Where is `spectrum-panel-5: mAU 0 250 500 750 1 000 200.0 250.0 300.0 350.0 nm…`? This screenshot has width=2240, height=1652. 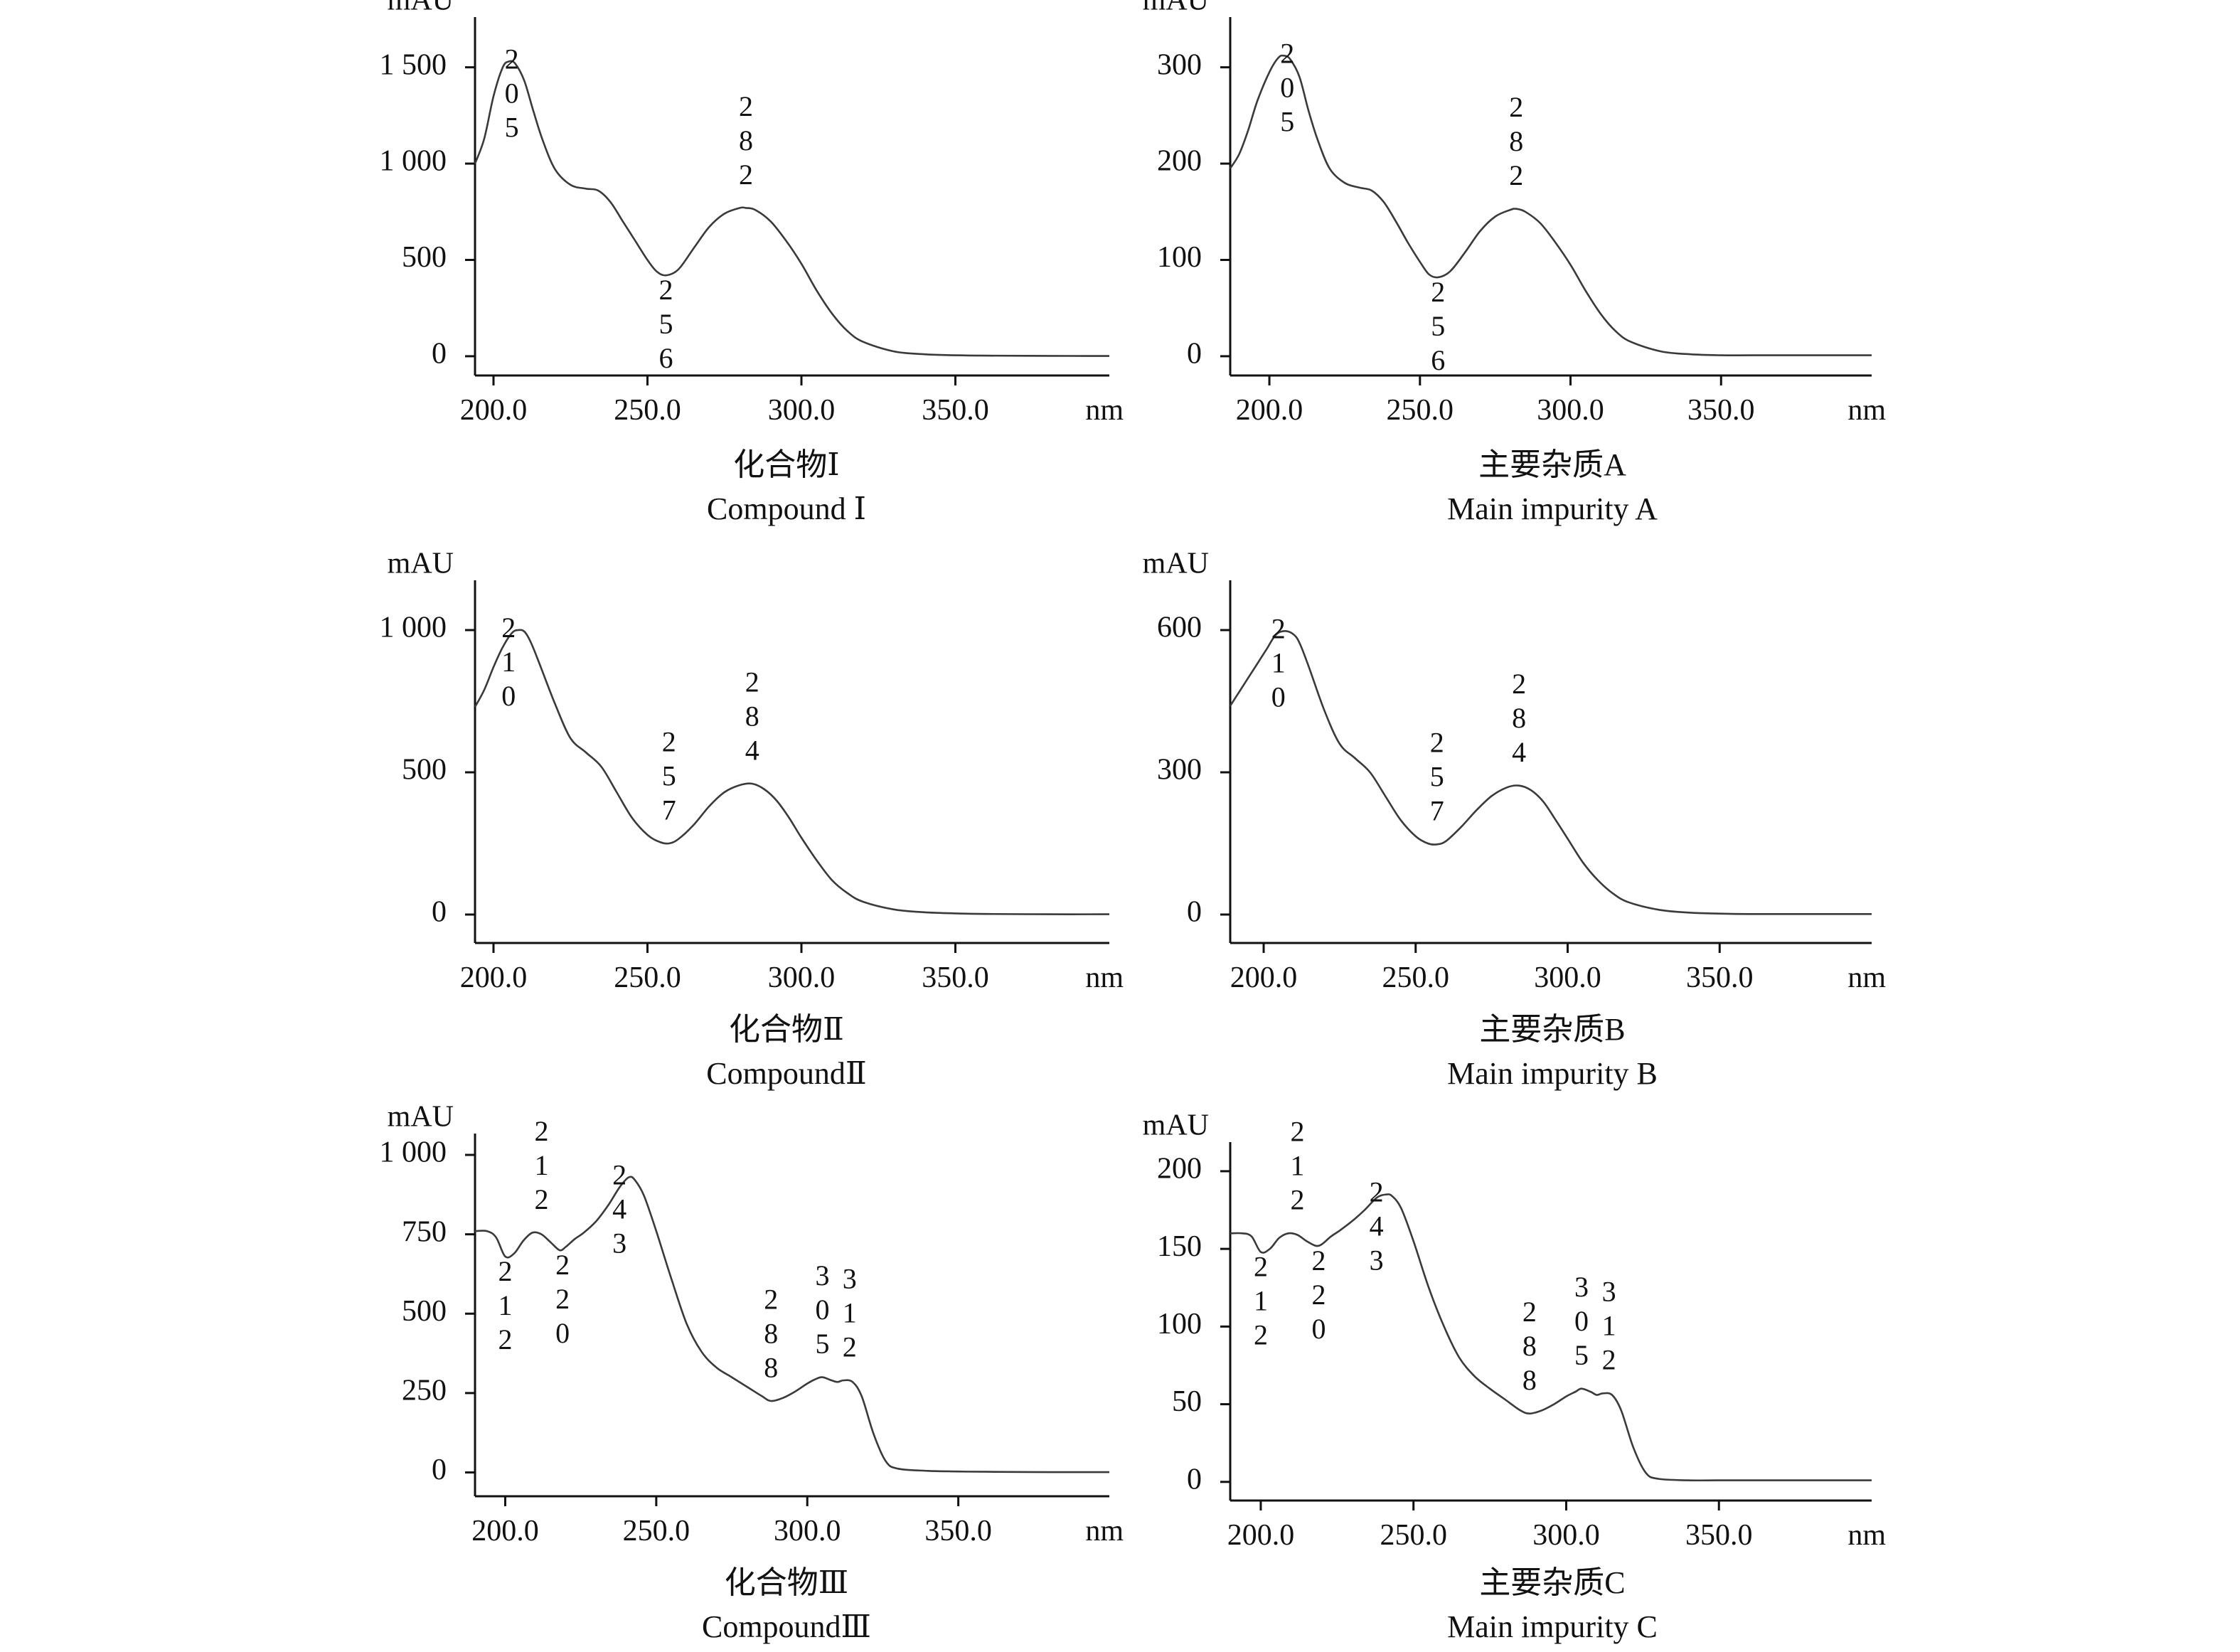
spectrum-panel-5: mAU 0 250 500 750 1 000 200.0 250.0 300.0 350.0 nm… is located at coordinates (752, 1372).